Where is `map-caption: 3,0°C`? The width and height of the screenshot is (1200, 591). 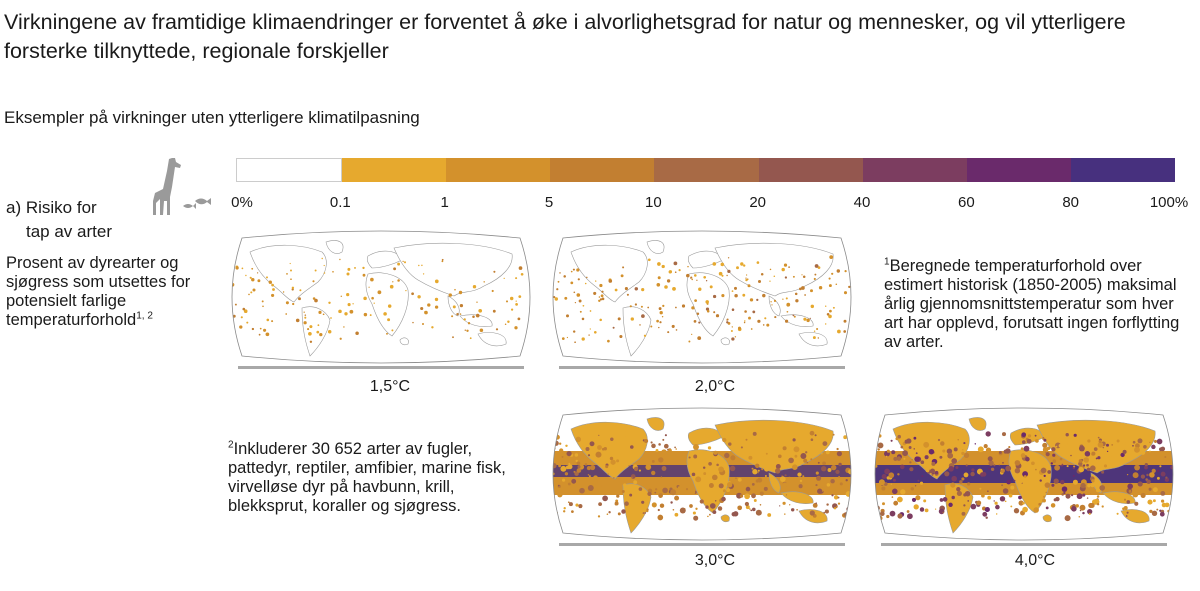
map-caption: 3,0°C is located at coordinates (715, 560).